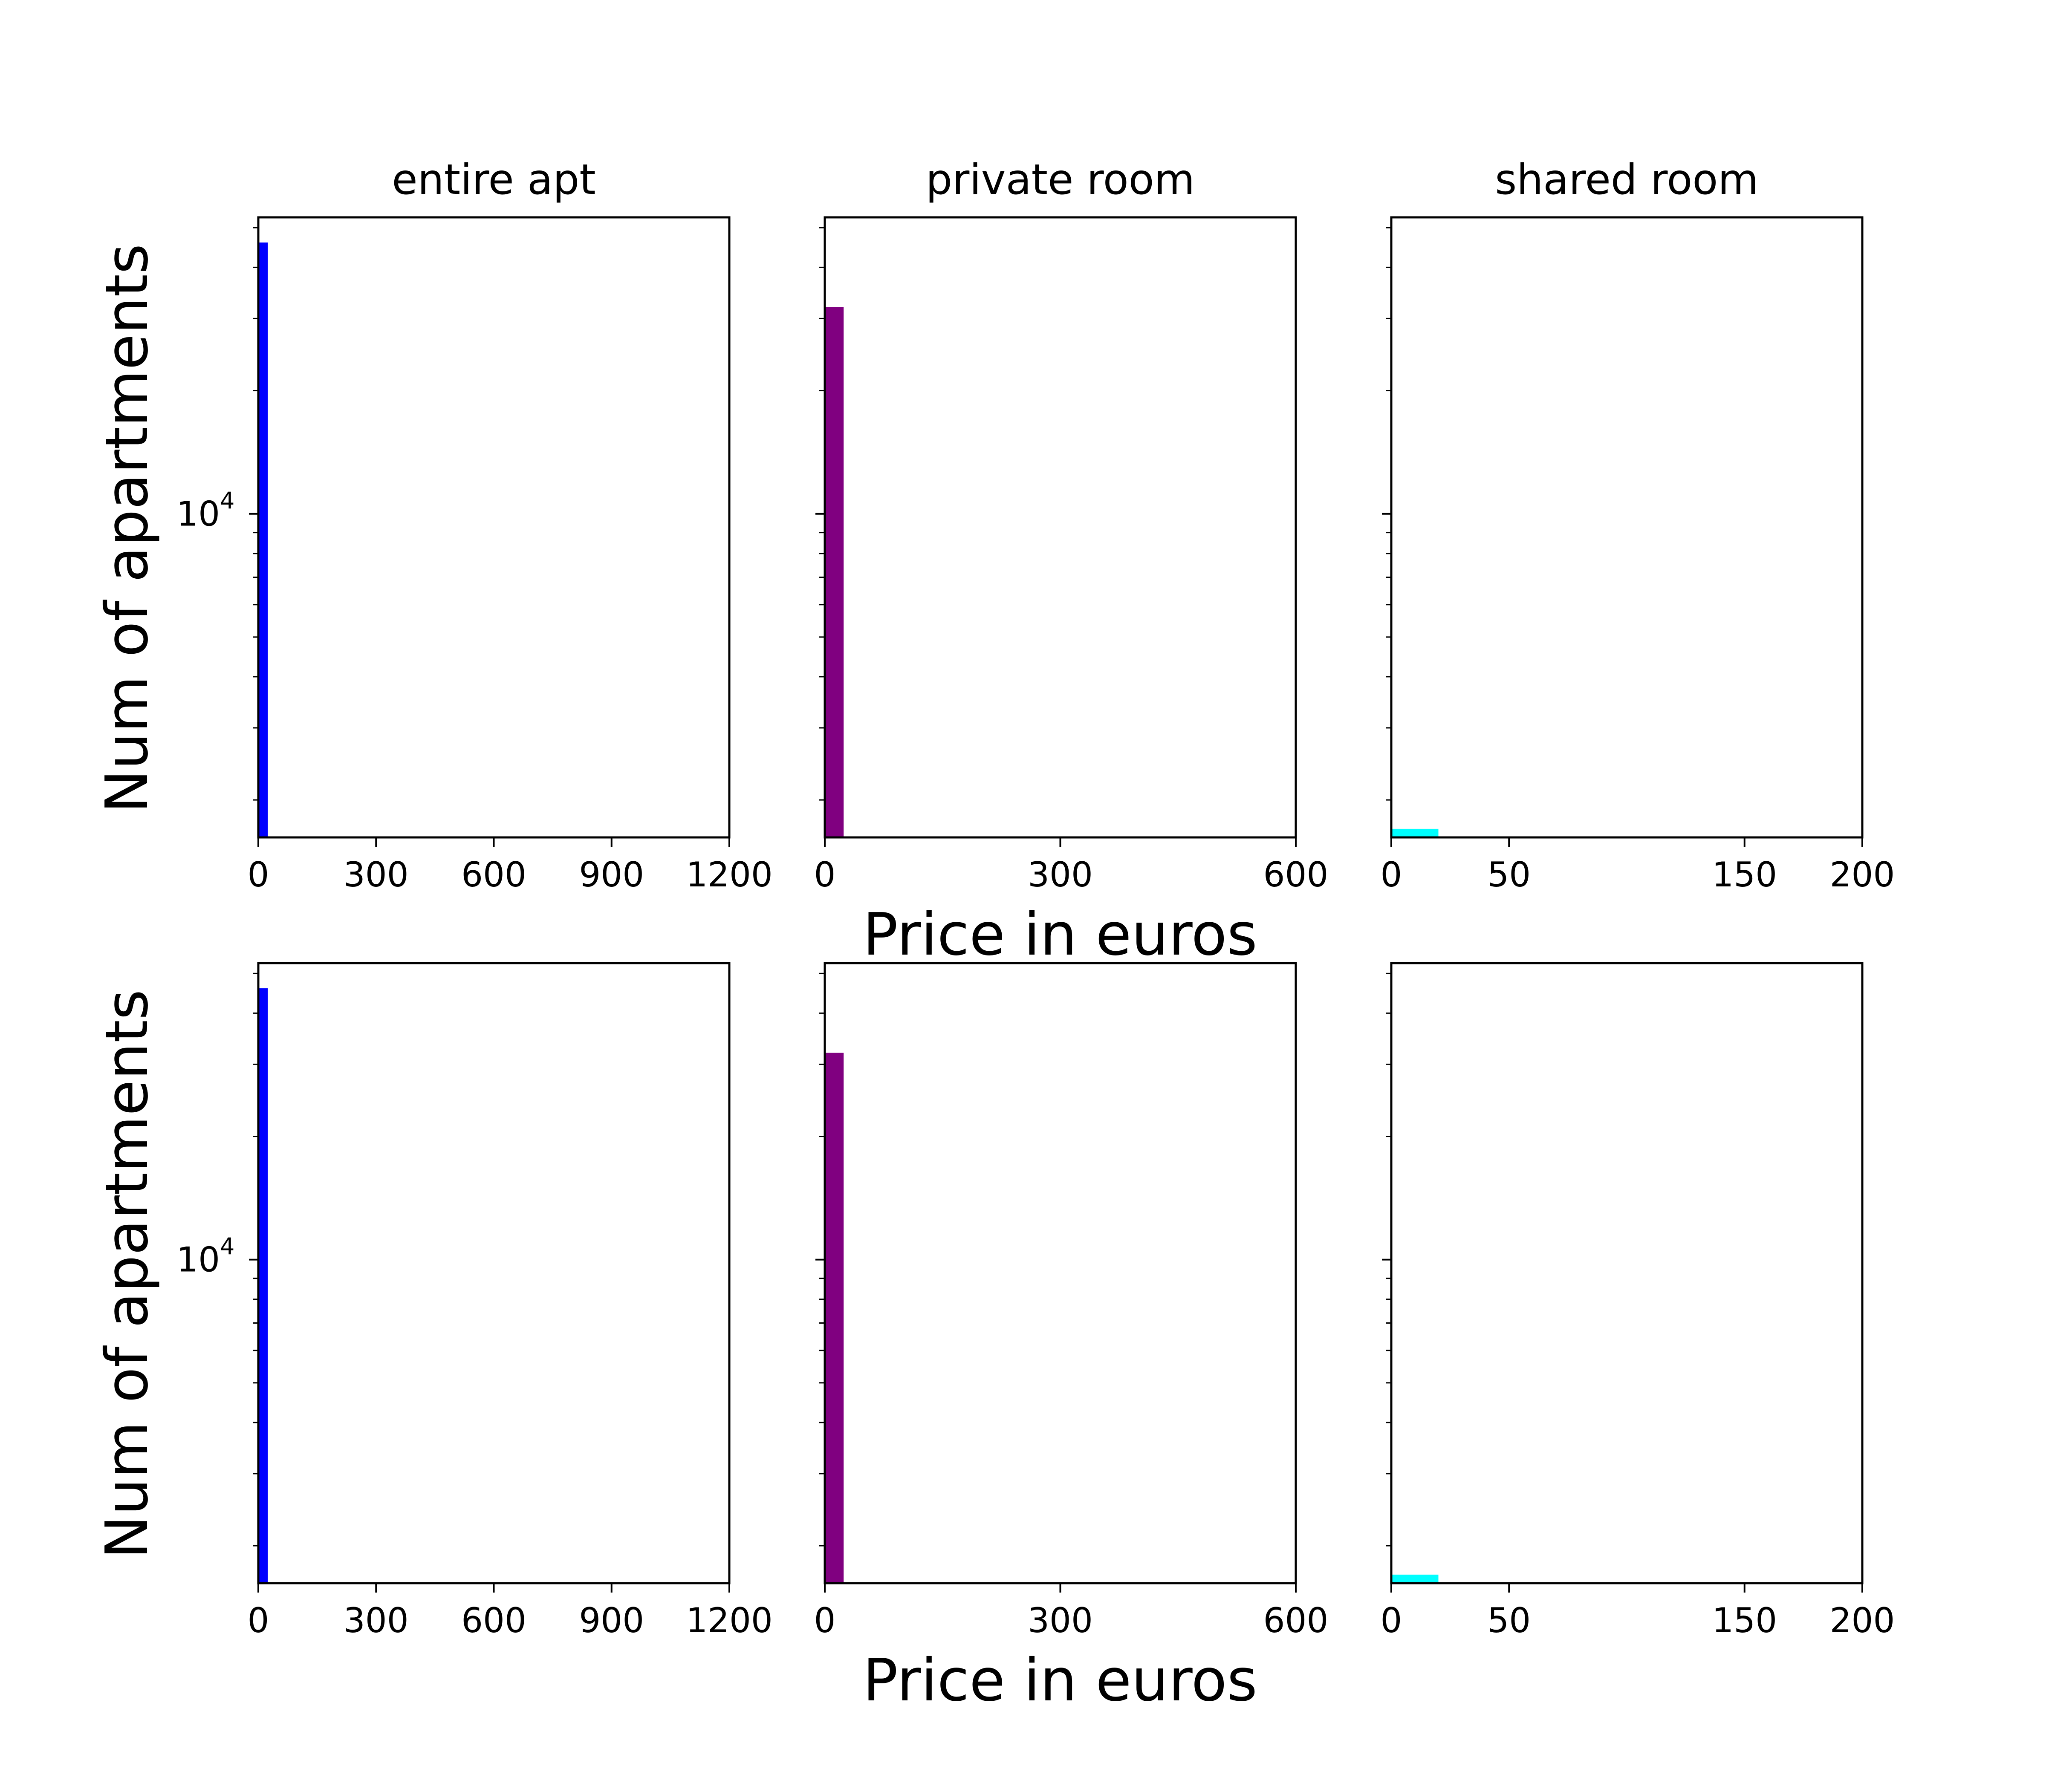 The width and height of the screenshot is (2046, 1792). What do you see at coordinates (475, 1301) in the screenshot?
I see `panel-4: 0 300 600 900 1200 10 4` at bounding box center [475, 1301].